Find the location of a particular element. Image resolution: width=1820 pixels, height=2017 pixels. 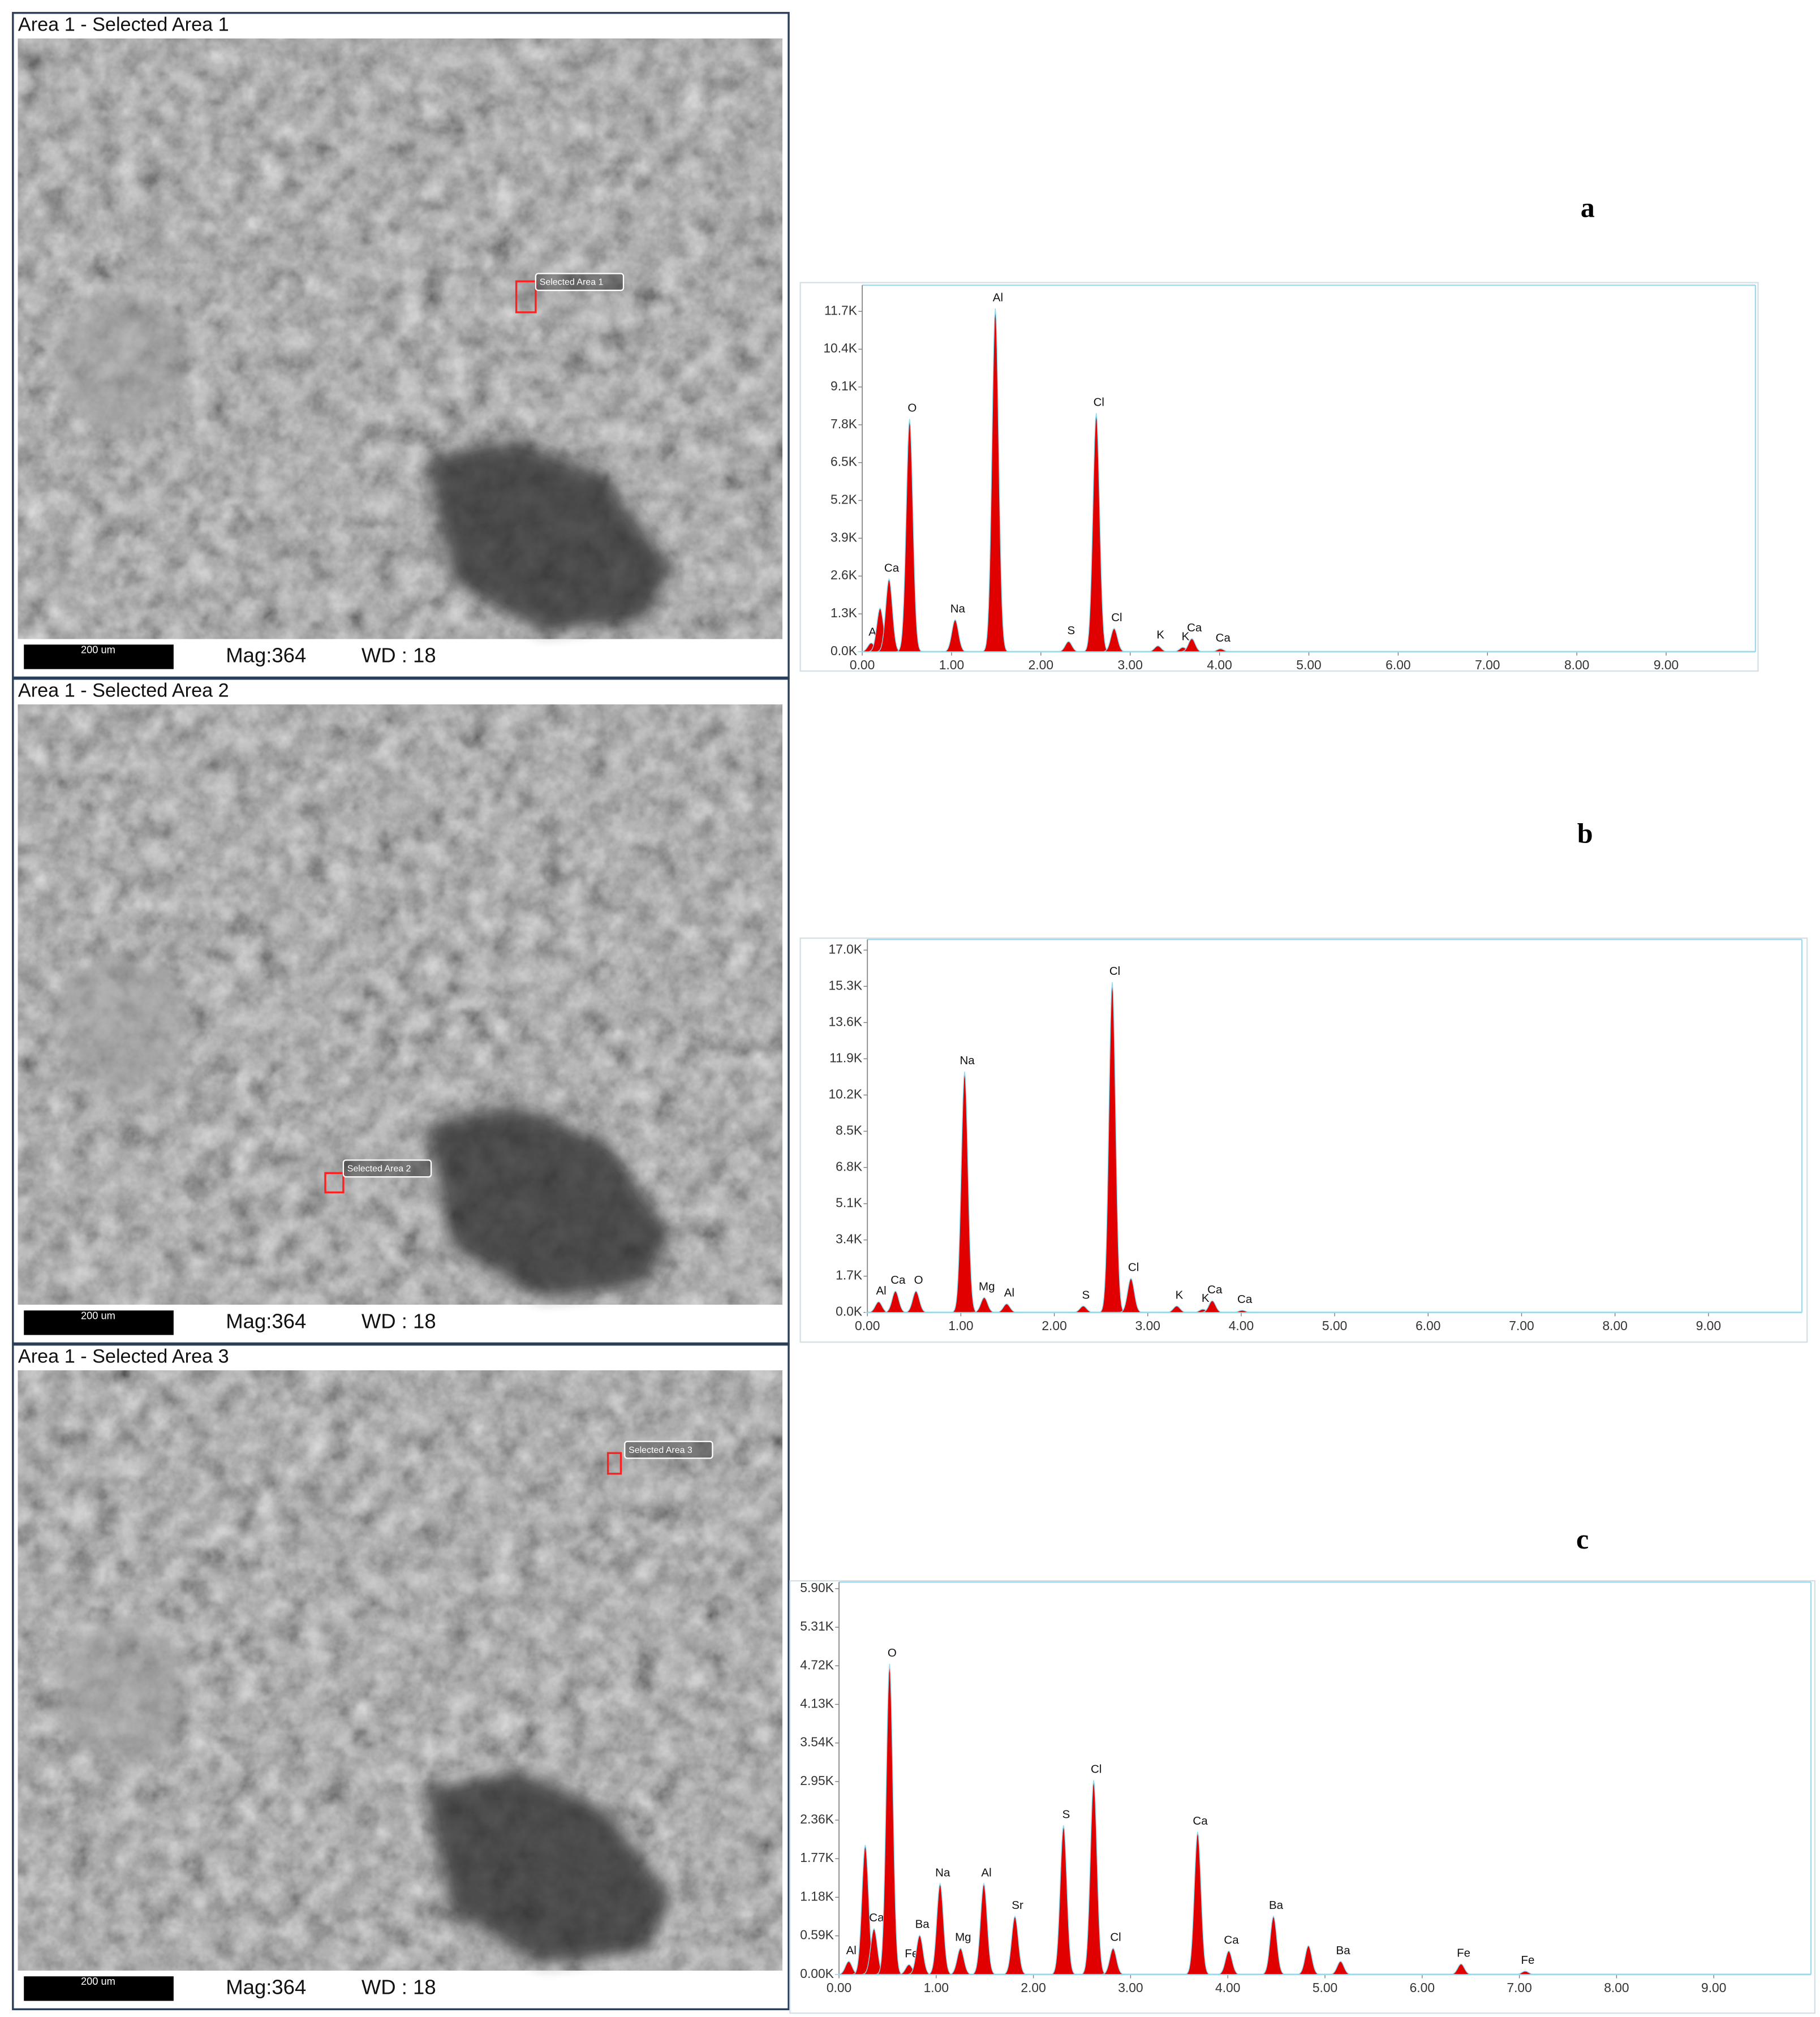

peak-label: Sr is located at coordinates (1017, 1905).